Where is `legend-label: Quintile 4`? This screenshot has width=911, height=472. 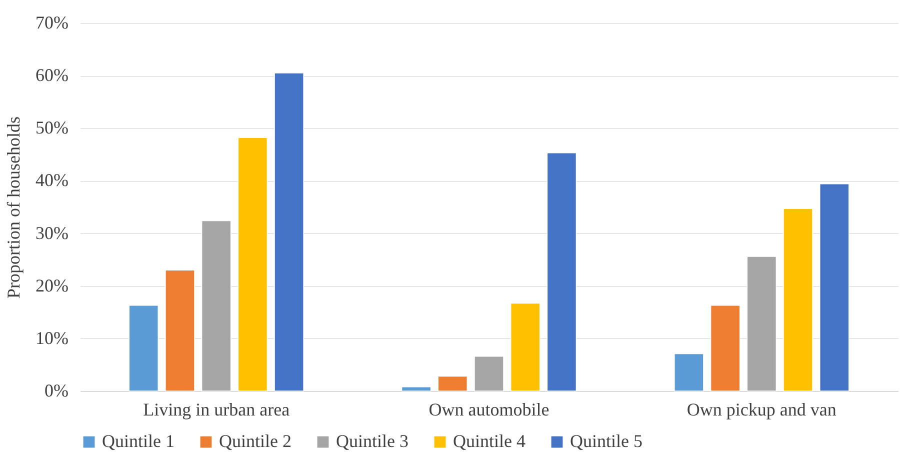
legend-label: Quintile 4 is located at coordinates (489, 441).